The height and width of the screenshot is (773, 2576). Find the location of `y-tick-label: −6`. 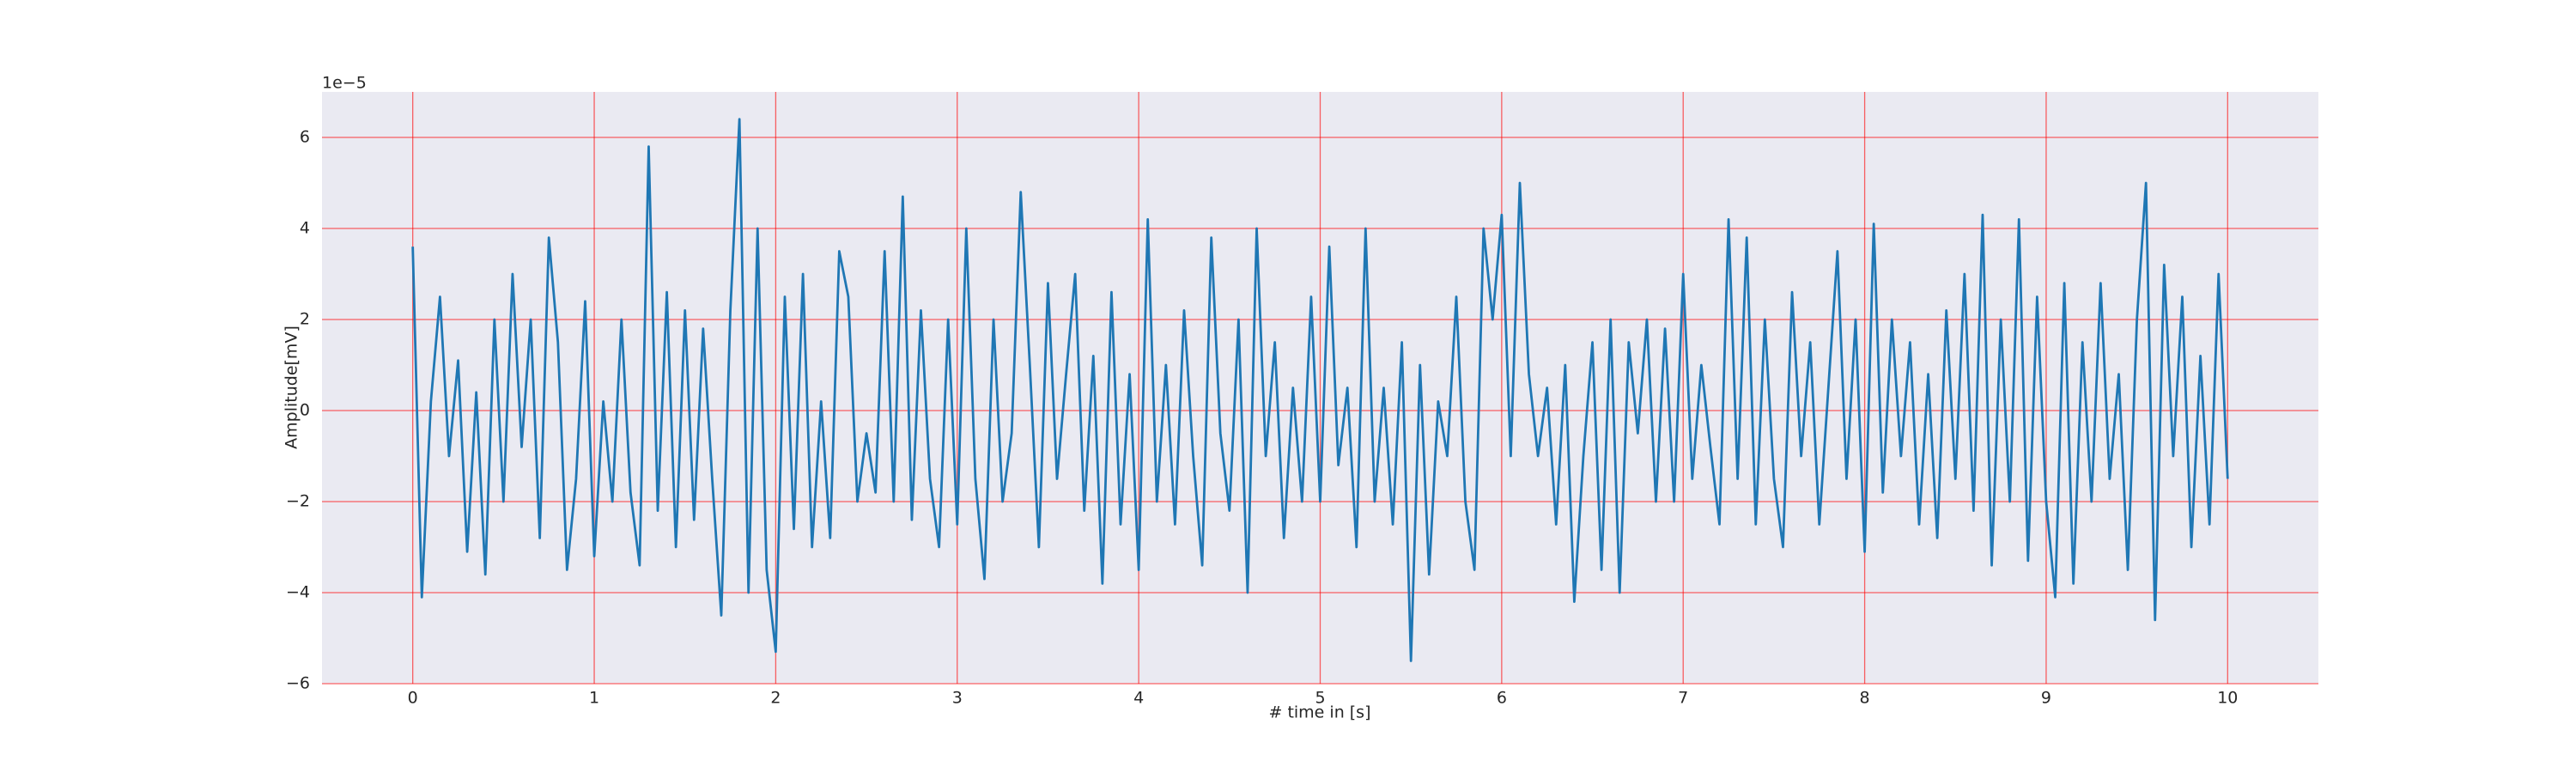

y-tick-label: −6 is located at coordinates (298, 683).